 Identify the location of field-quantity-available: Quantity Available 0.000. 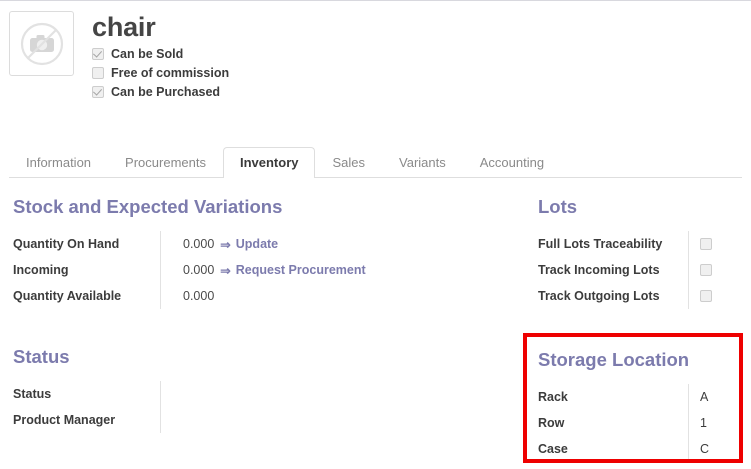
(258, 296).